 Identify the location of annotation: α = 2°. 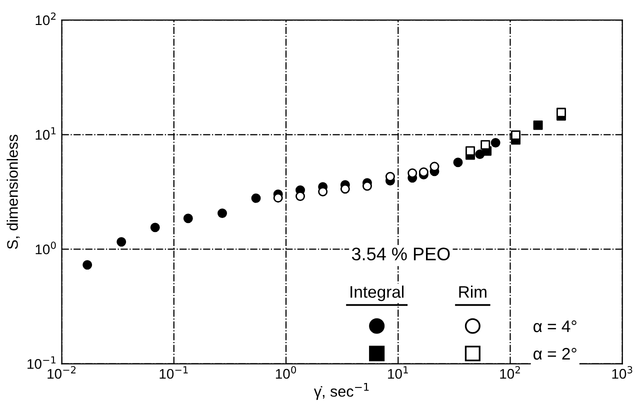
(555, 354).